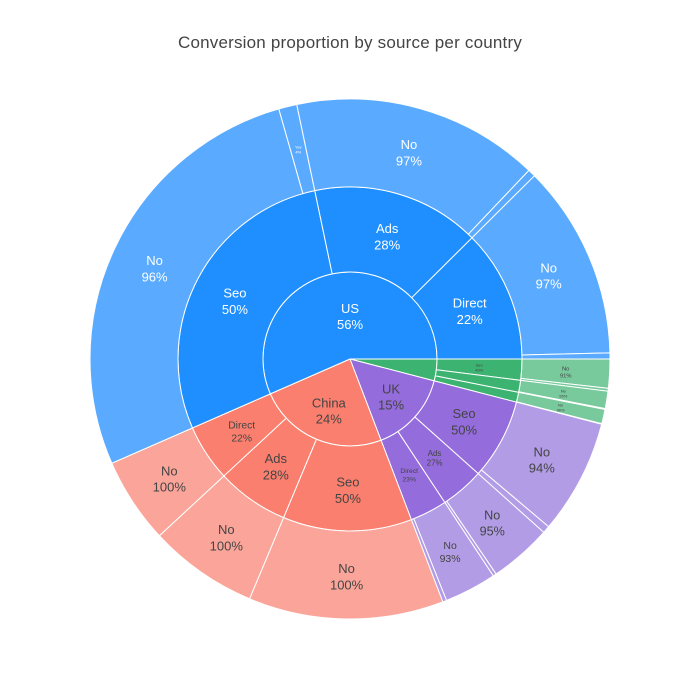 This screenshot has width=700, height=700. Describe the element at coordinates (563, 393) in the screenshot. I see `sector-germany-ads-no-label: No 95%` at that location.